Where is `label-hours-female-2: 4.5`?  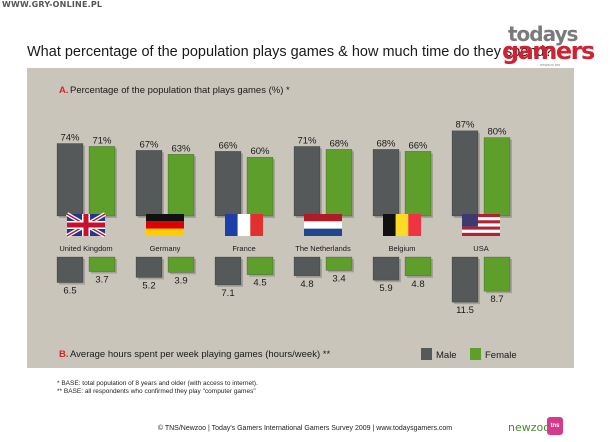
label-hours-female-2: 4.5 is located at coordinates (259, 283).